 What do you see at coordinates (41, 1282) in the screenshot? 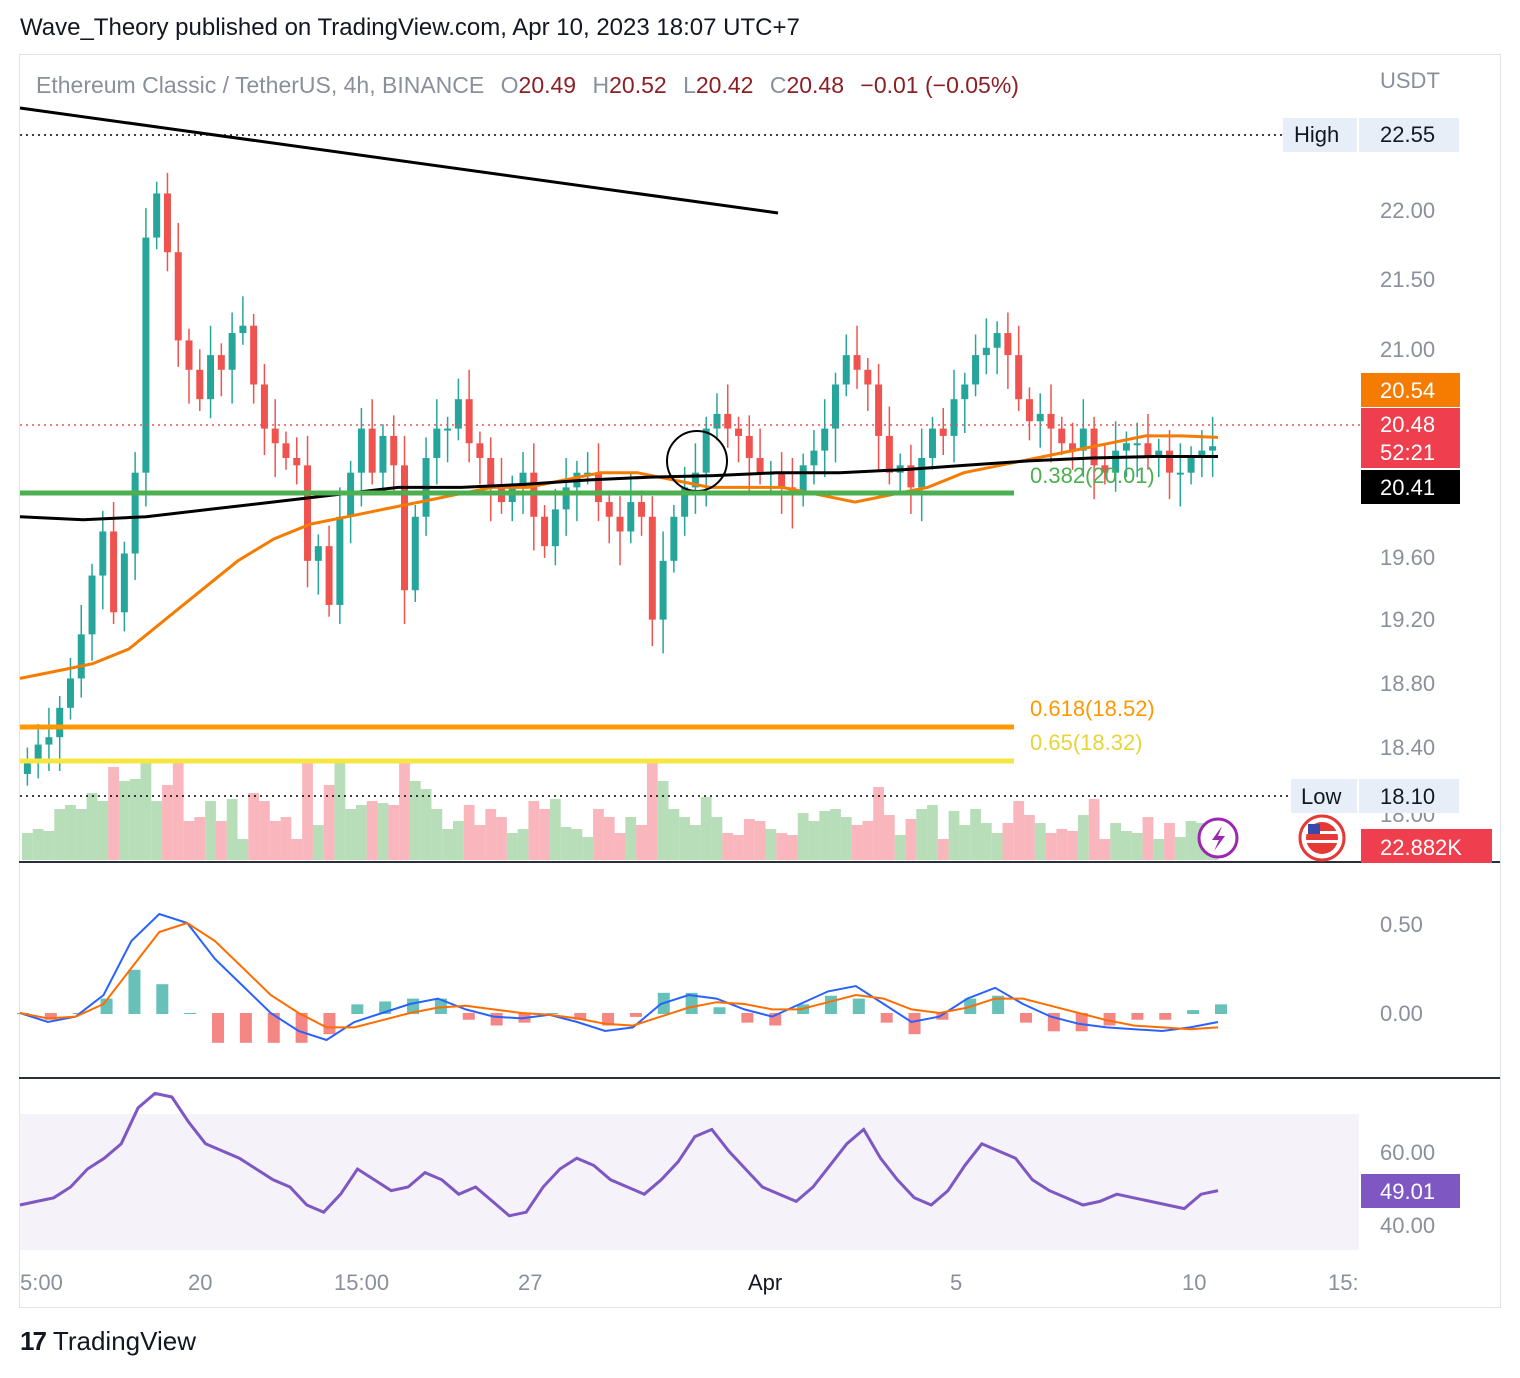
I see `time-tick: 5:00` at bounding box center [41, 1282].